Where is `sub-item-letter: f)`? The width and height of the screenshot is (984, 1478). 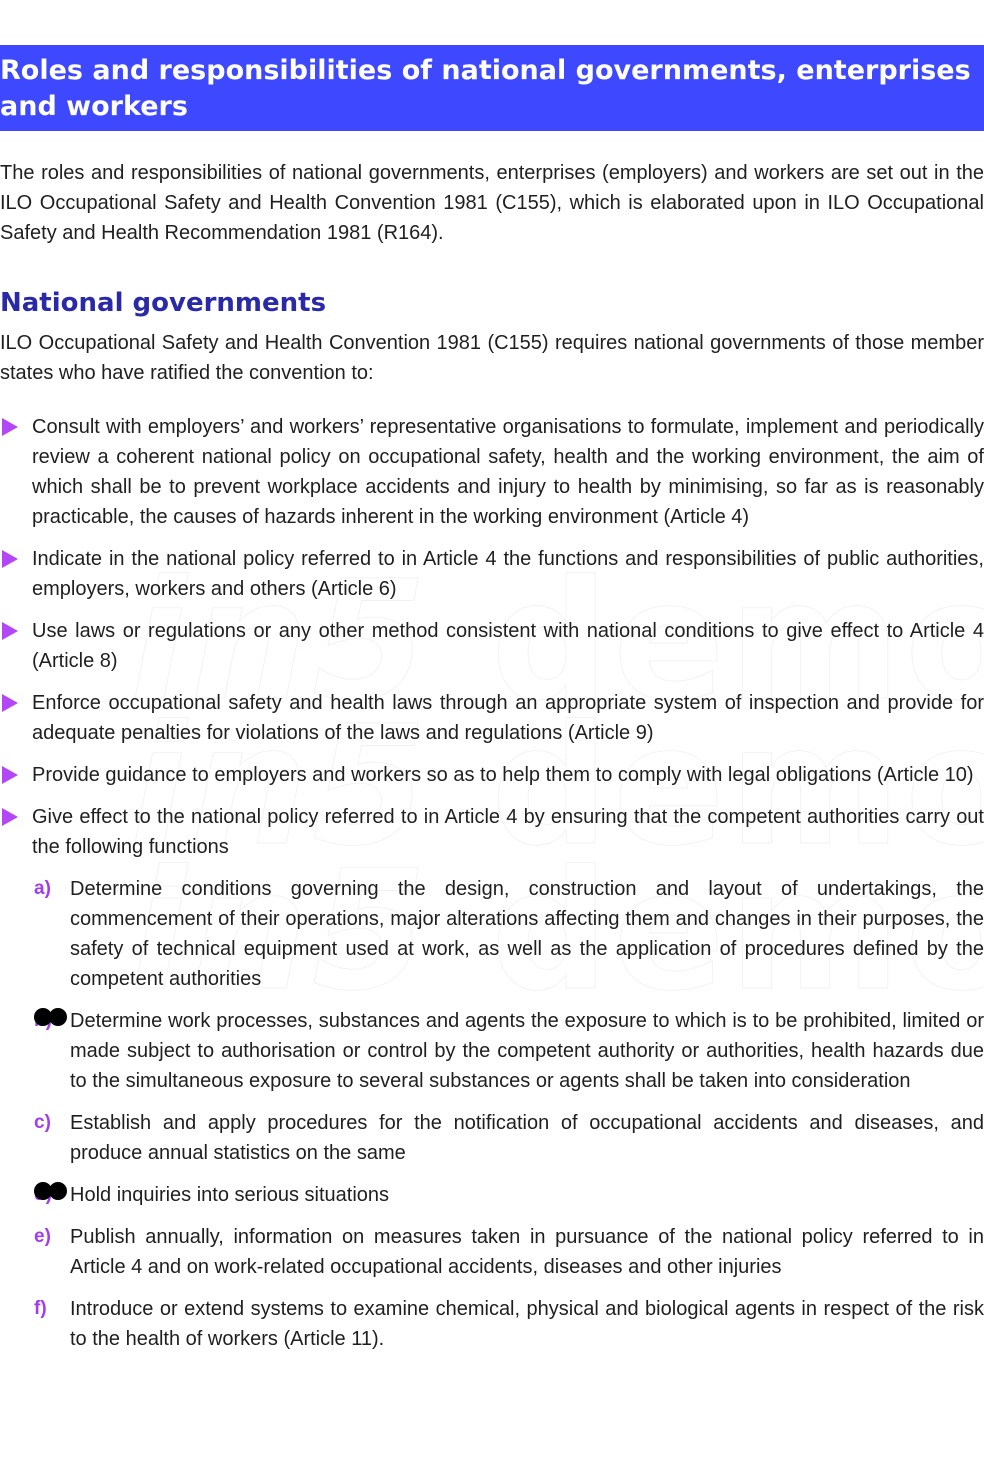
sub-item-letter: f) is located at coordinates (40, 1308).